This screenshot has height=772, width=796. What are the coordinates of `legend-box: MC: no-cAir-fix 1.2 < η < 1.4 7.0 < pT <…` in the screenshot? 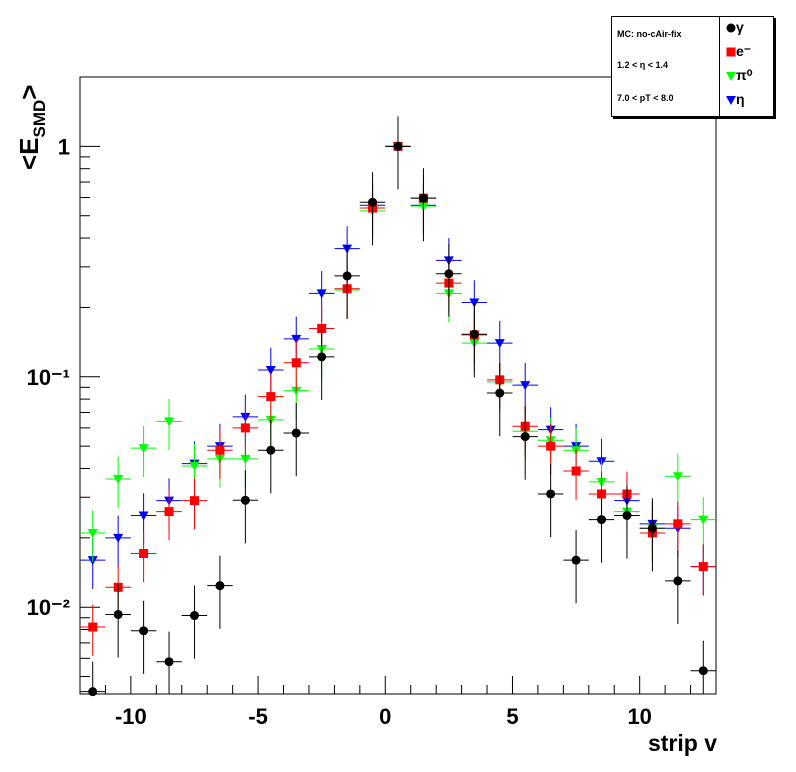 It's located at (692, 66).